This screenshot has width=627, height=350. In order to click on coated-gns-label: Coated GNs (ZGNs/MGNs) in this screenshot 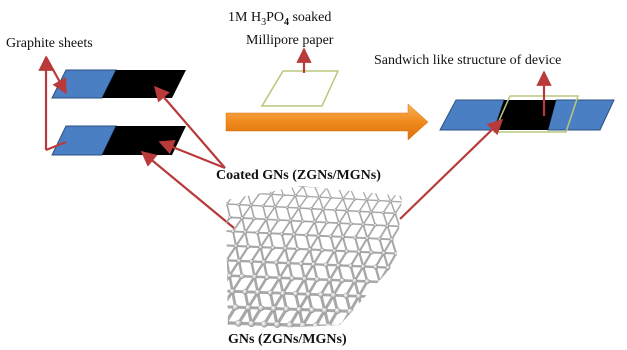, I will do `click(298, 175)`.